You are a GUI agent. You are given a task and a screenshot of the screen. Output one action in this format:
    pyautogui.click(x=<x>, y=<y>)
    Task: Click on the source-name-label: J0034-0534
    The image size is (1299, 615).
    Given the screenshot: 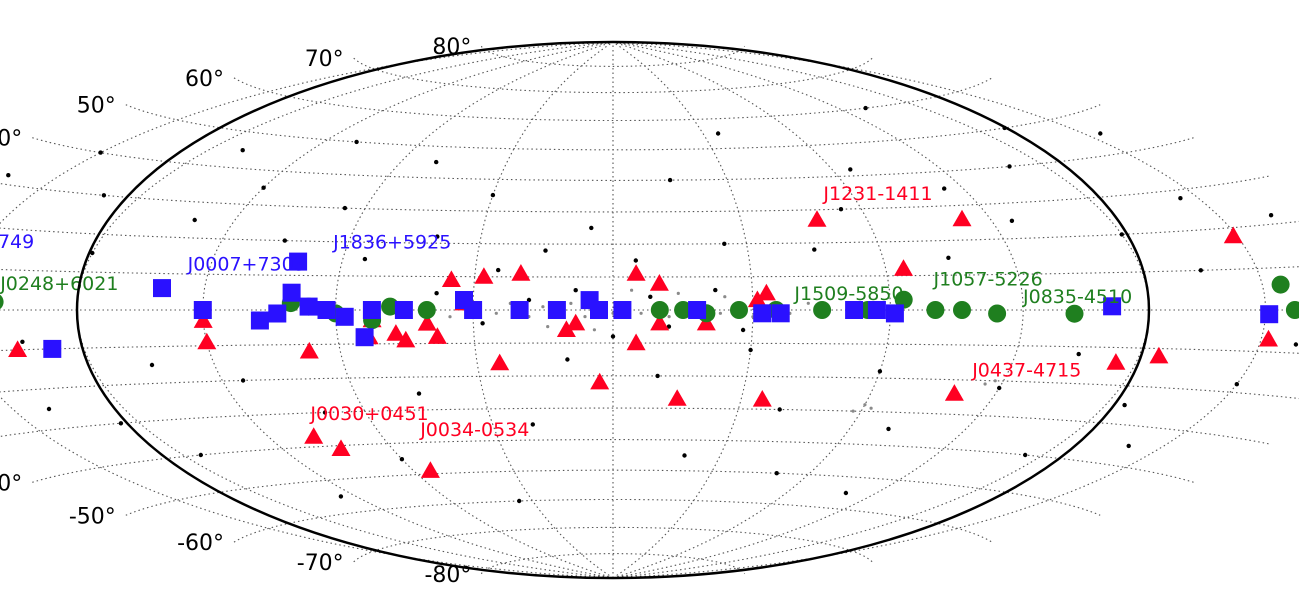 What is the action you would take?
    pyautogui.click(x=474, y=430)
    